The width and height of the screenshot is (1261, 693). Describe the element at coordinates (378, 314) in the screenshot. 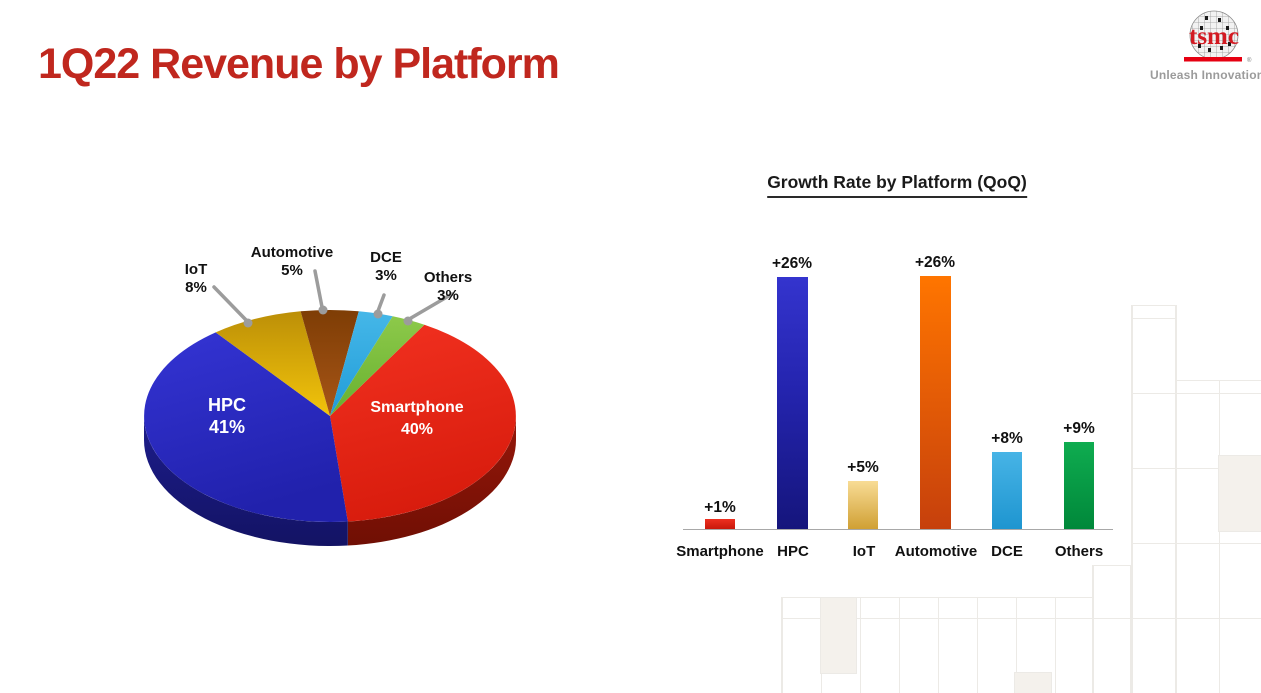

I see `leader-dot-dce` at that location.